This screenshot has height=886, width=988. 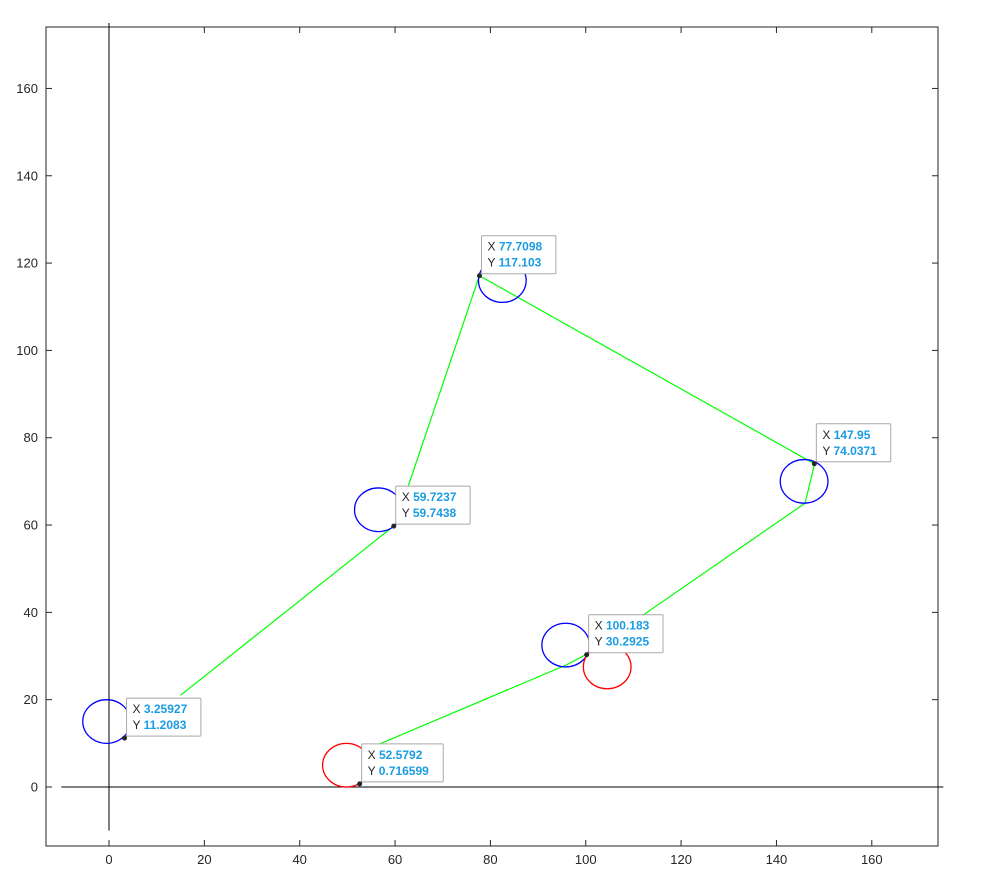 What do you see at coordinates (435, 513) in the screenshot?
I see `datatip-y-value: 59.7438` at bounding box center [435, 513].